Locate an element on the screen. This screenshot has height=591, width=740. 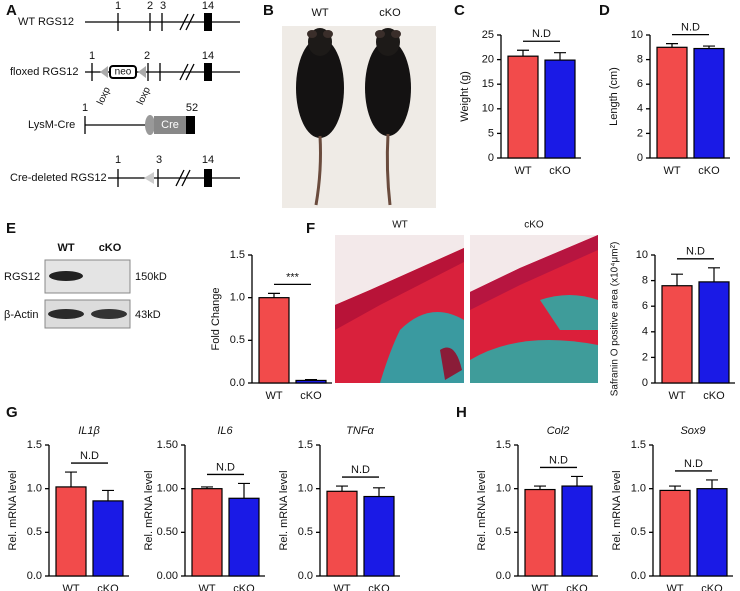
histology: WT cKO is located at coordinates (466, 301).